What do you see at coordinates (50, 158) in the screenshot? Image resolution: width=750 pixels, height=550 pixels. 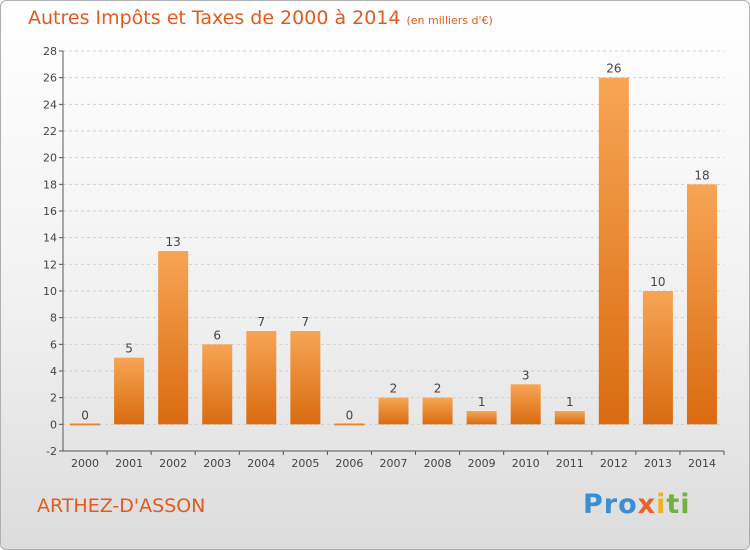 I see `y-tick-label: 20` at bounding box center [50, 158].